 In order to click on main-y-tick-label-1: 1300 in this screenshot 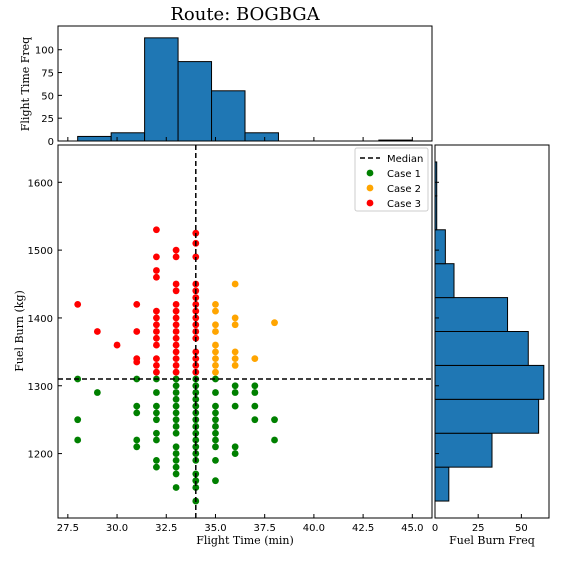, I will do `click(40, 387)`.